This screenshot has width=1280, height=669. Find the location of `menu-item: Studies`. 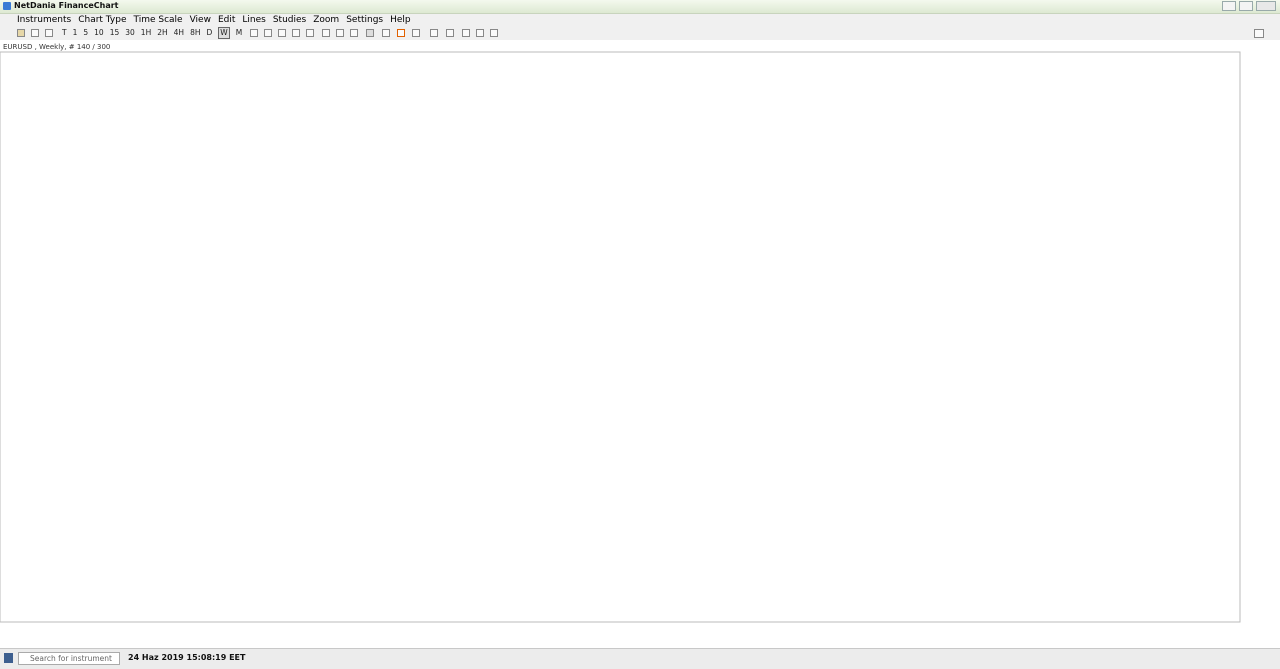

menu-item: Studies is located at coordinates (289, 20).